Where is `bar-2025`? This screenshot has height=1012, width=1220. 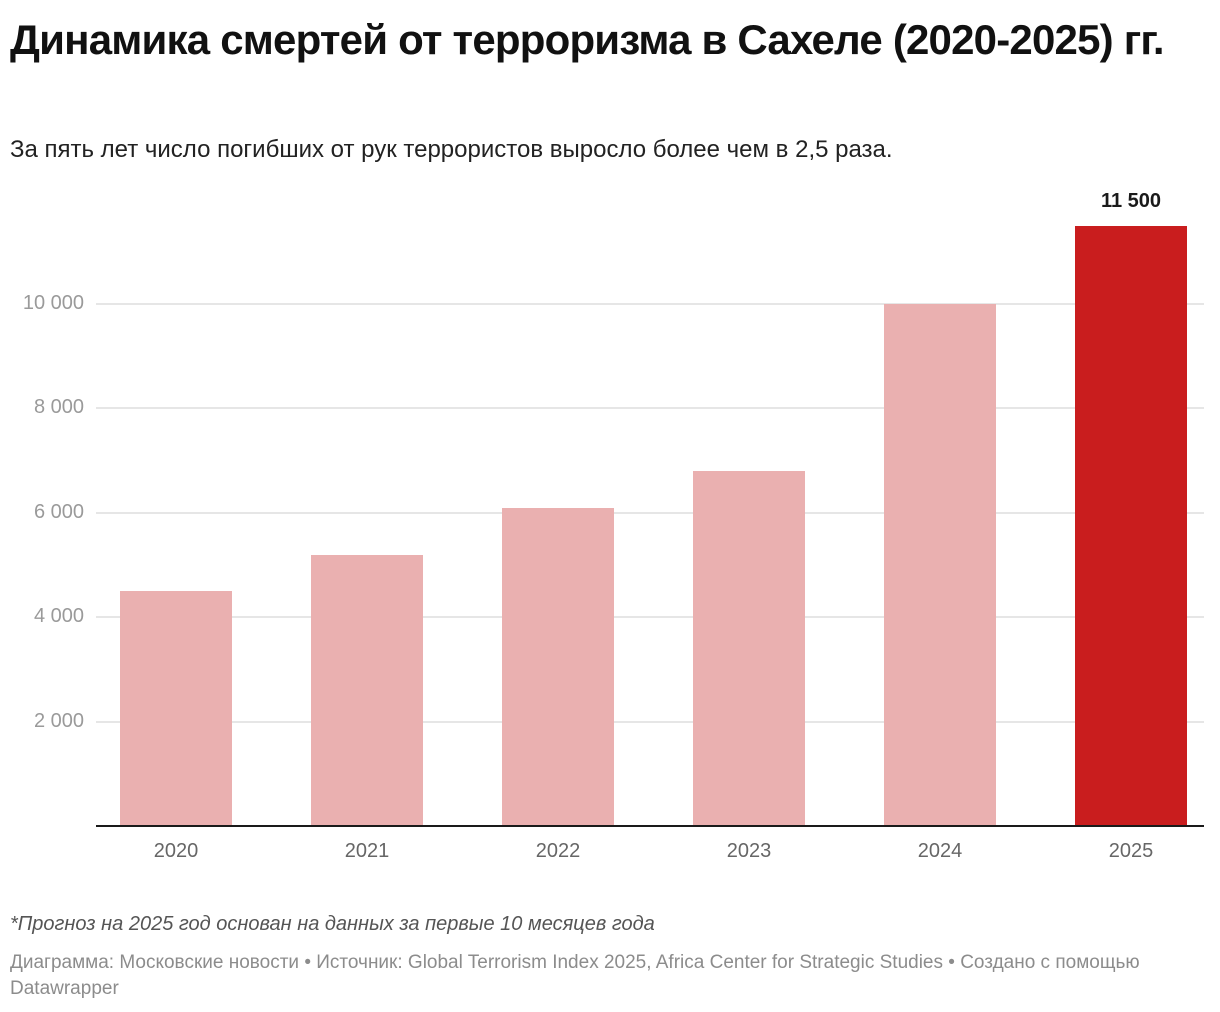
bar-2025 is located at coordinates (1131, 525).